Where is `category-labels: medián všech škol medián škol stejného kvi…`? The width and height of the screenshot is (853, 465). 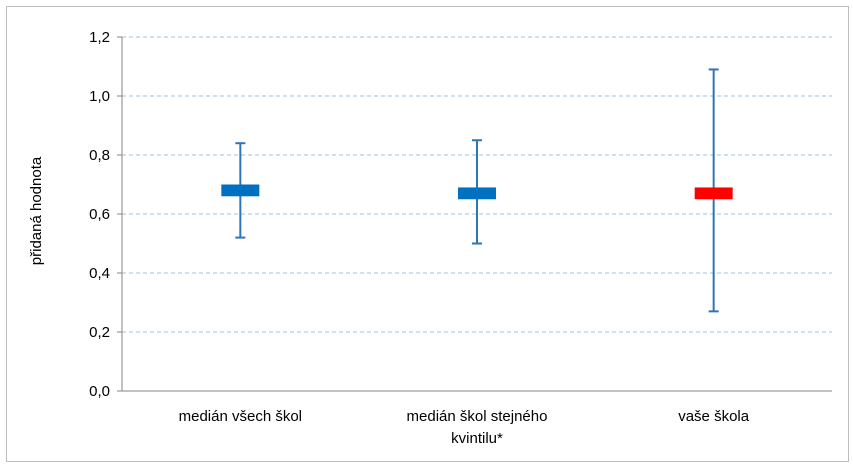
category-labels: medián všech škol medián škol stejného kvi… is located at coordinates (464, 427).